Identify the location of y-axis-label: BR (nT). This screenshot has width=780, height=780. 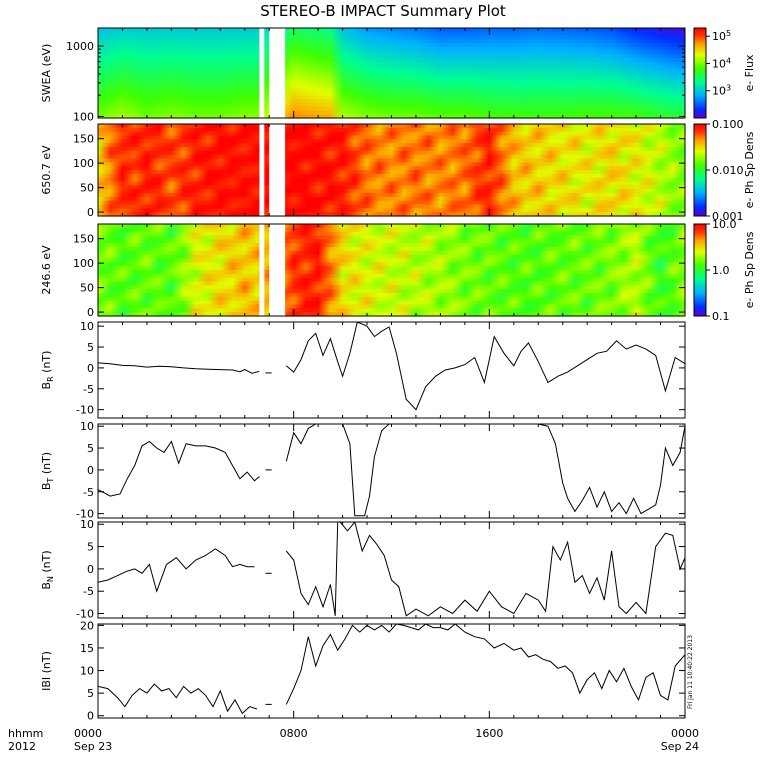
(47, 370).